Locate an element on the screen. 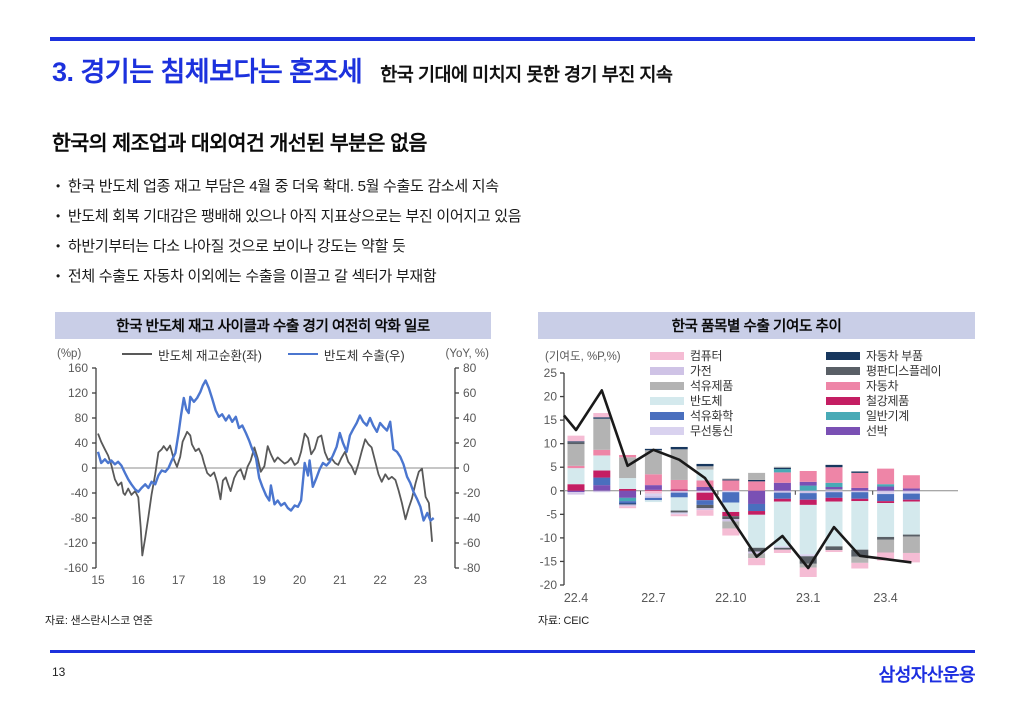 This screenshot has width=1024, height=709. section-heading: 한국의 제조업과 대외여건 개선된 부분은 없음 is located at coordinates (239, 143).